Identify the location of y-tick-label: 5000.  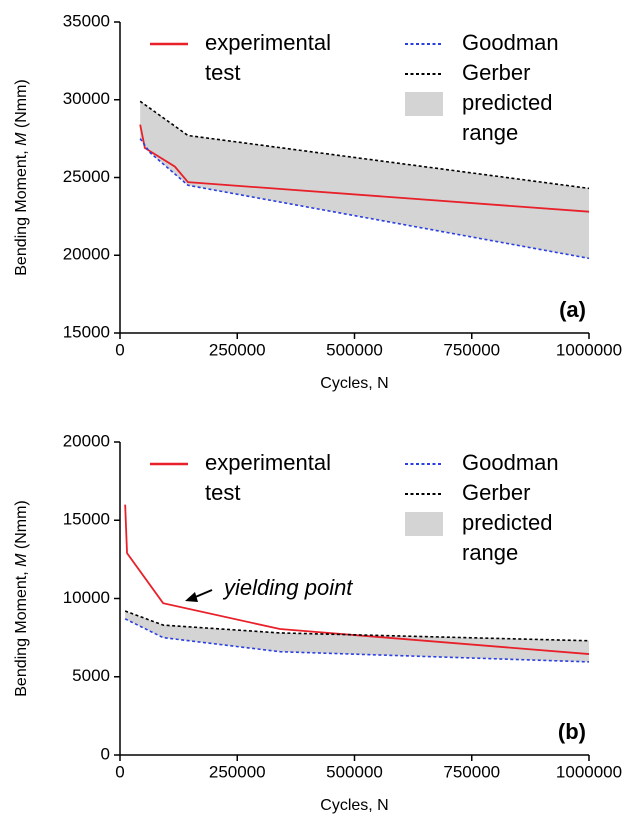
(91, 675).